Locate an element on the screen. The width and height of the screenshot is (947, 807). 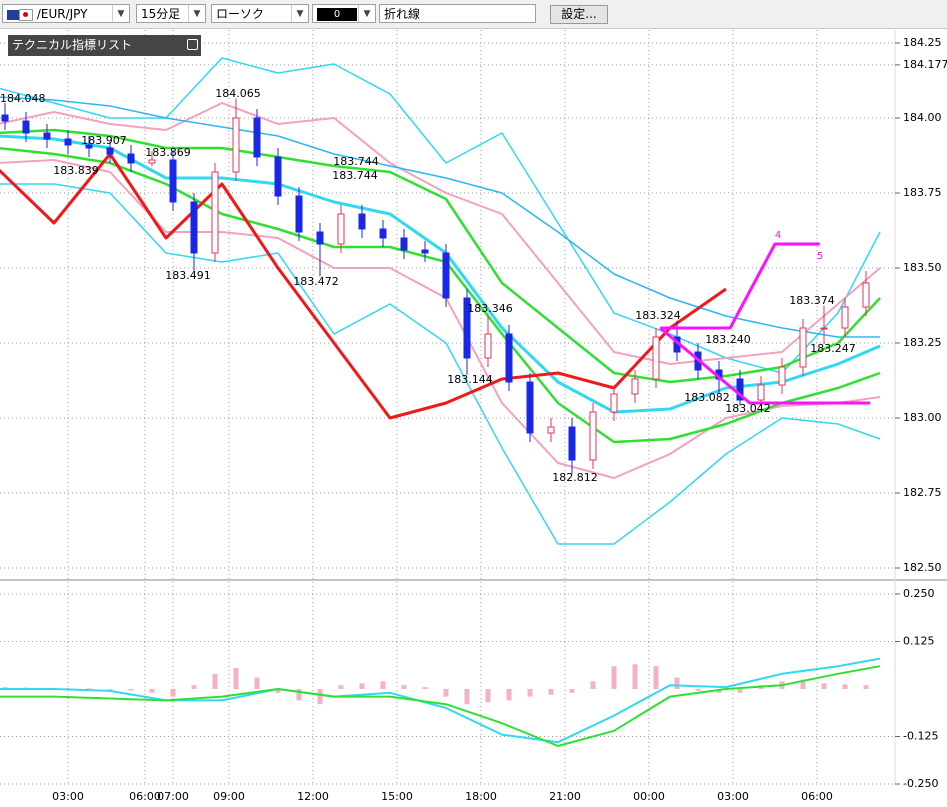
y-tick-label: 183.25 is located at coordinates (922, 342).